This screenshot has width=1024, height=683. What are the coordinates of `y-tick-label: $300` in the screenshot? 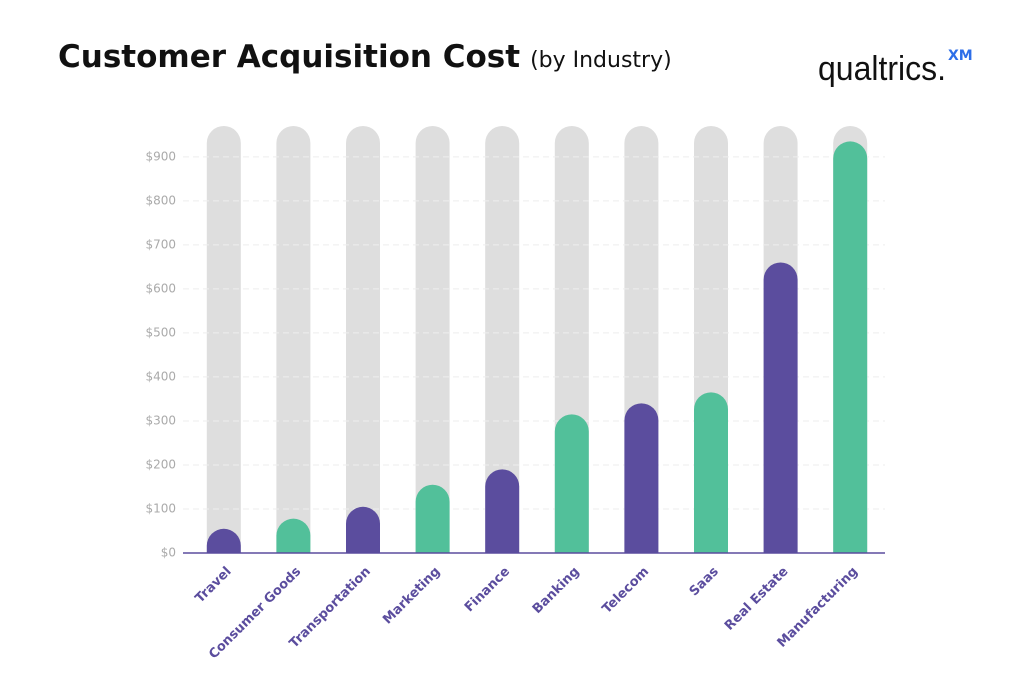 It's located at (160, 420).